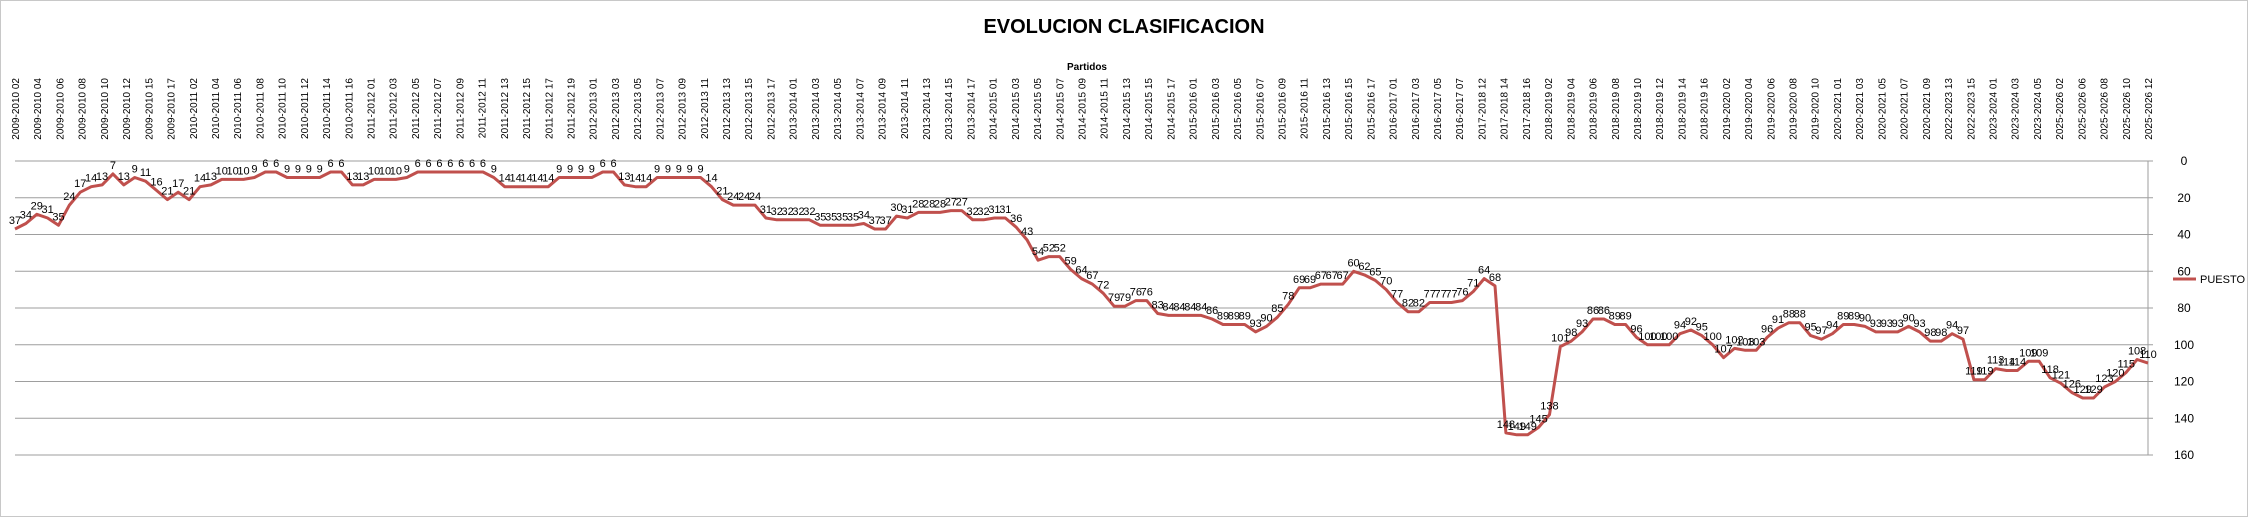 The image size is (2248, 517). Describe the element at coordinates (1905, 109) in the screenshot. I see `x-tick-label: 2020-2021 07` at that location.